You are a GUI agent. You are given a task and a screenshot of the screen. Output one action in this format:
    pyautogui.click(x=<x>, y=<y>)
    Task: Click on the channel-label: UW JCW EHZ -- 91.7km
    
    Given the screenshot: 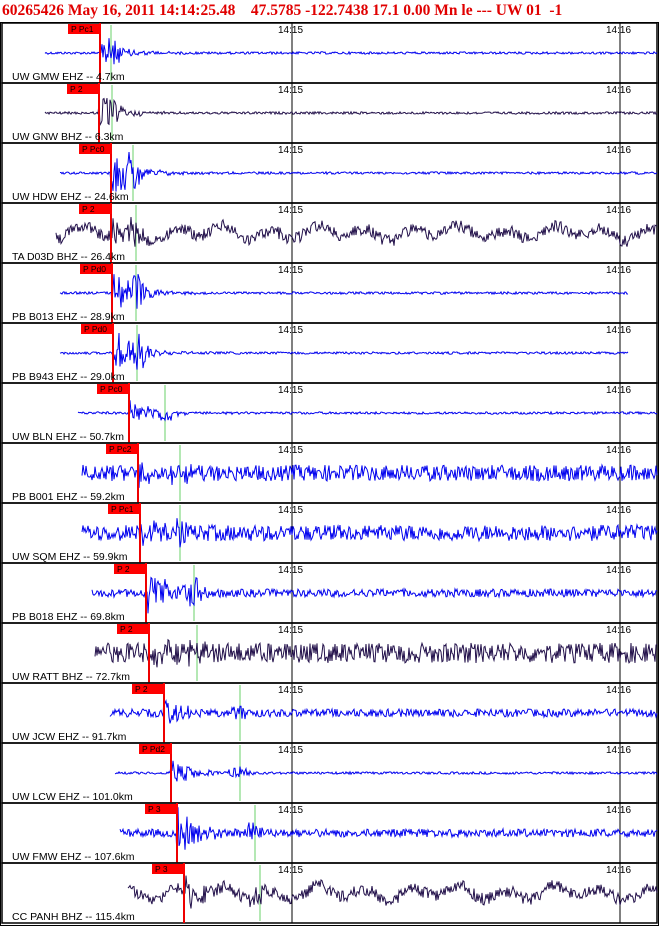 What is the action you would take?
    pyautogui.click(x=69, y=737)
    